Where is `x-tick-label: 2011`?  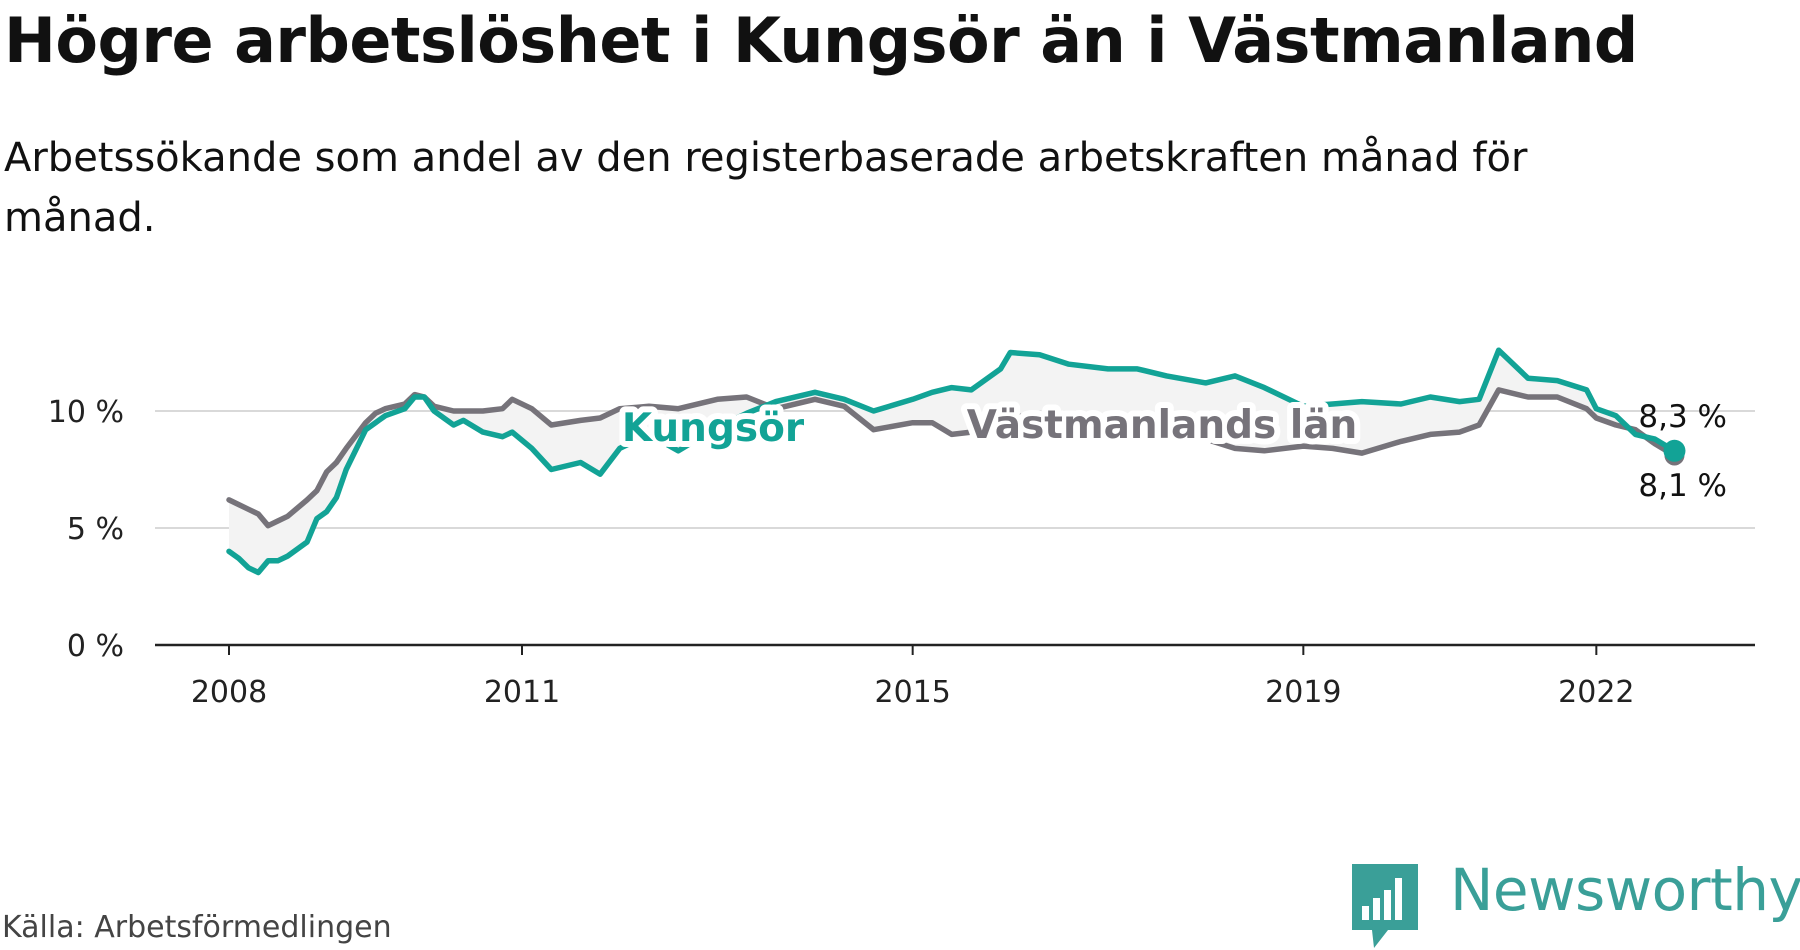
x-tick-label: 2011 is located at coordinates (522, 692).